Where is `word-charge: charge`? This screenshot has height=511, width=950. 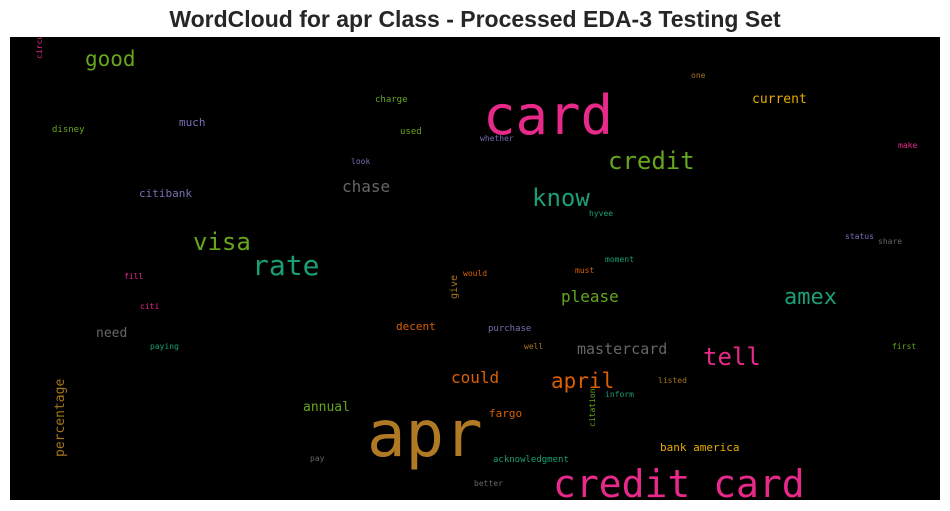
word-charge: charge is located at coordinates (391, 100).